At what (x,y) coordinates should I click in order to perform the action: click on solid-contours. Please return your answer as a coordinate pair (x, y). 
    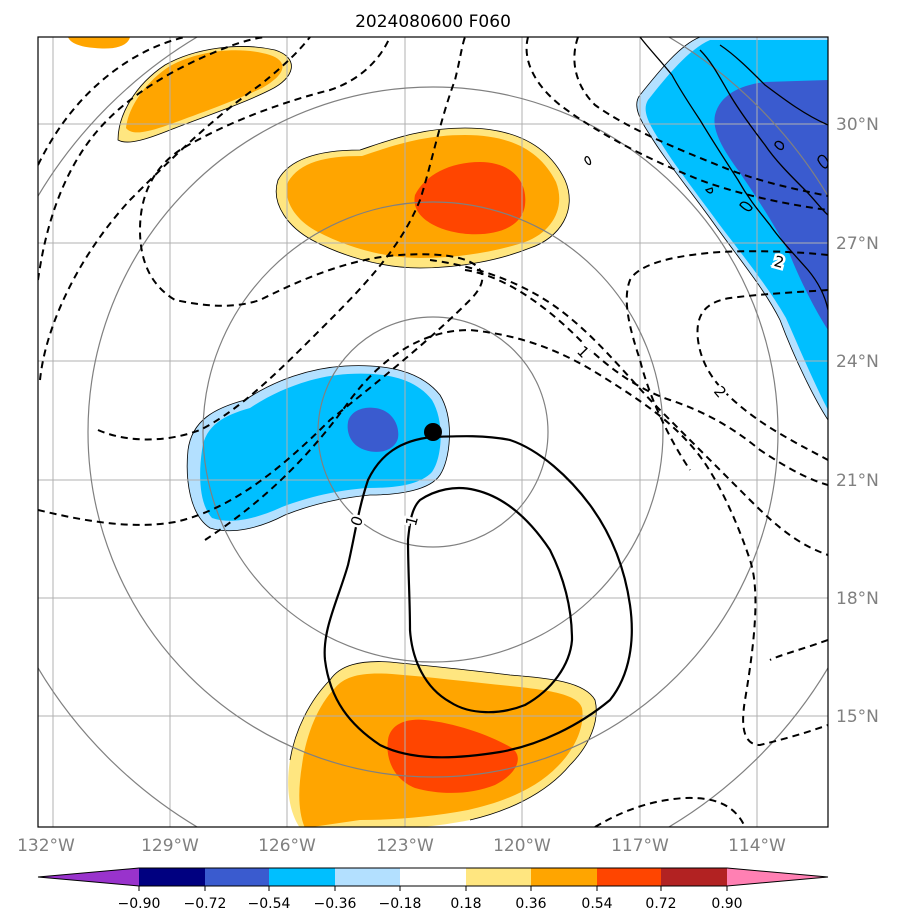
    Looking at the image, I should click on (478, 597).